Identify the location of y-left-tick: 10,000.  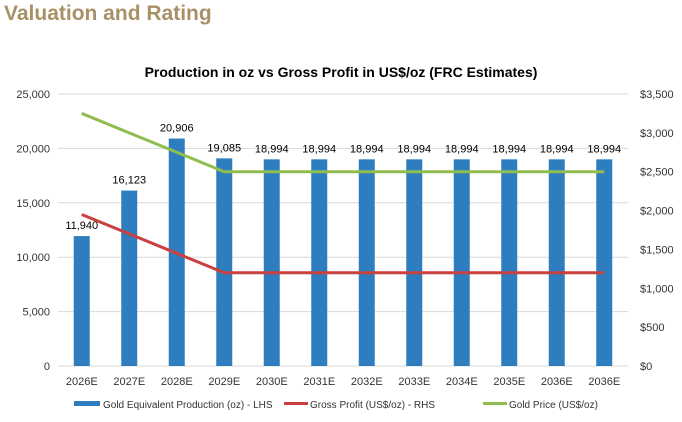
(33, 258).